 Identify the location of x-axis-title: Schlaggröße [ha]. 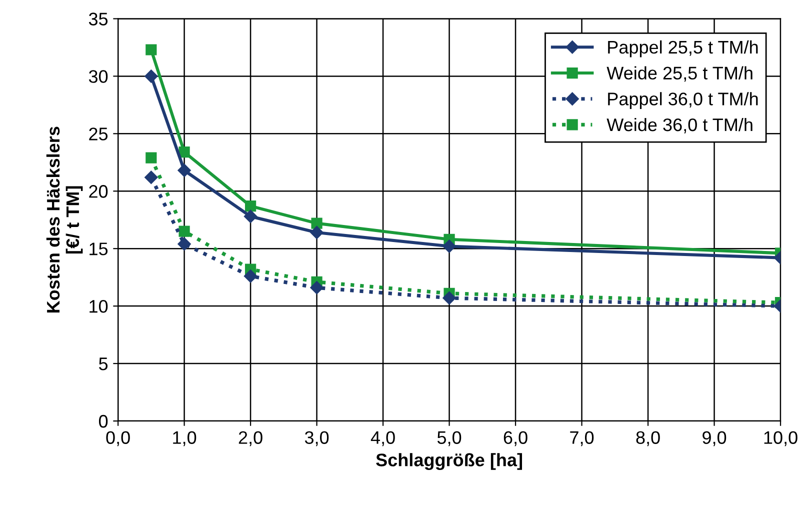
(449, 461).